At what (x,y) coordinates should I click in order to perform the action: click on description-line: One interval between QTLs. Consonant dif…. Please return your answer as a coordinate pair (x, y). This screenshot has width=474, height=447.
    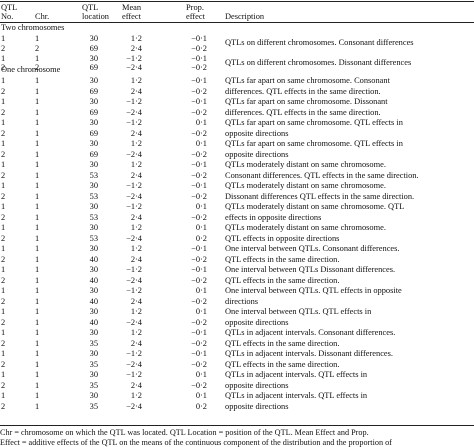
    Looking at the image, I should click on (312, 248).